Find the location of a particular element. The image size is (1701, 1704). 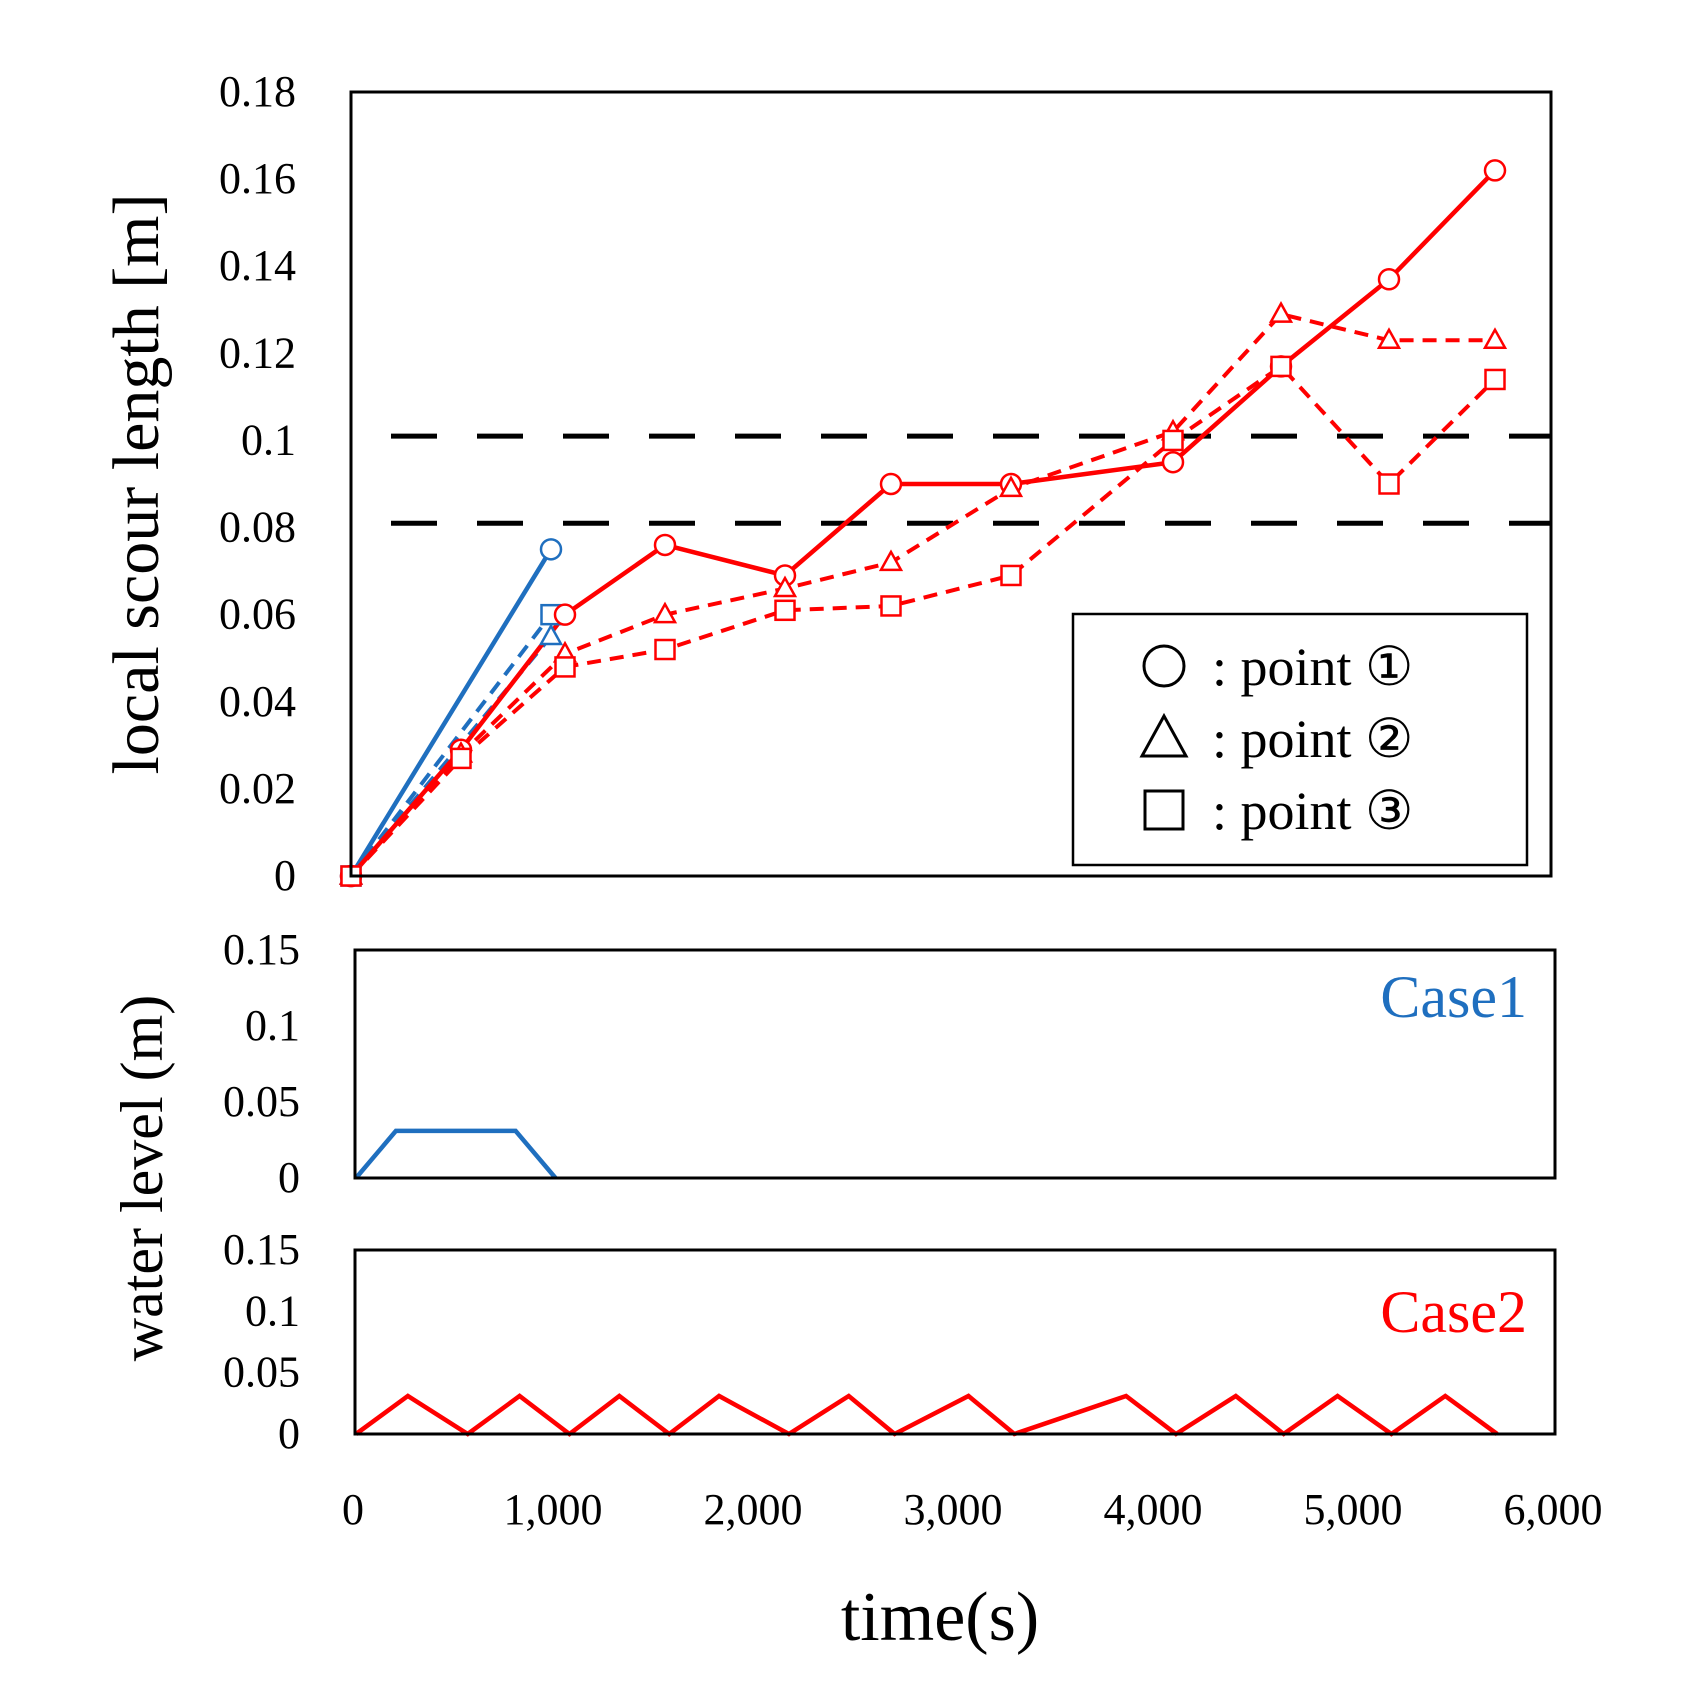

x-tick-label: 4,000 is located at coordinates (1153, 1509).